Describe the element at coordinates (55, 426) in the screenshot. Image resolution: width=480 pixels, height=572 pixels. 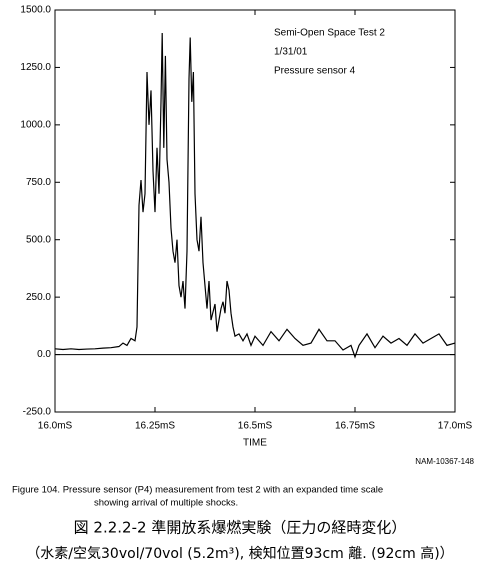
I see `x-tick-label: 16.0mS` at that location.